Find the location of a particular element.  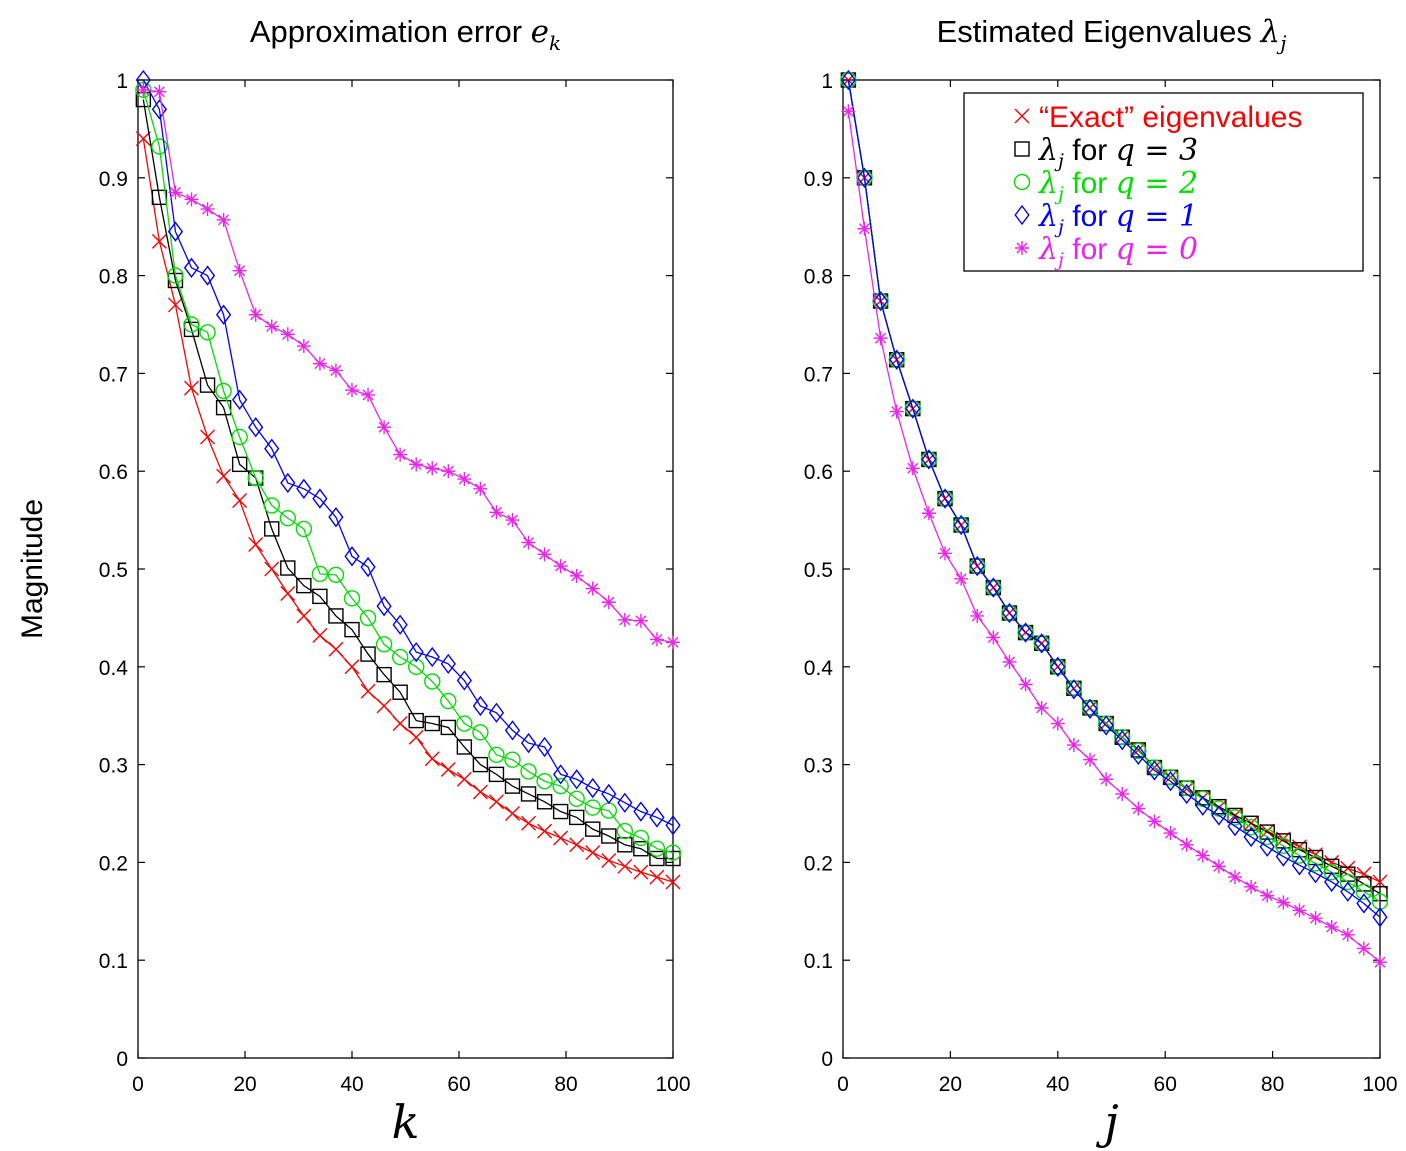

y-tick-label: 0.2 is located at coordinates (113, 863).